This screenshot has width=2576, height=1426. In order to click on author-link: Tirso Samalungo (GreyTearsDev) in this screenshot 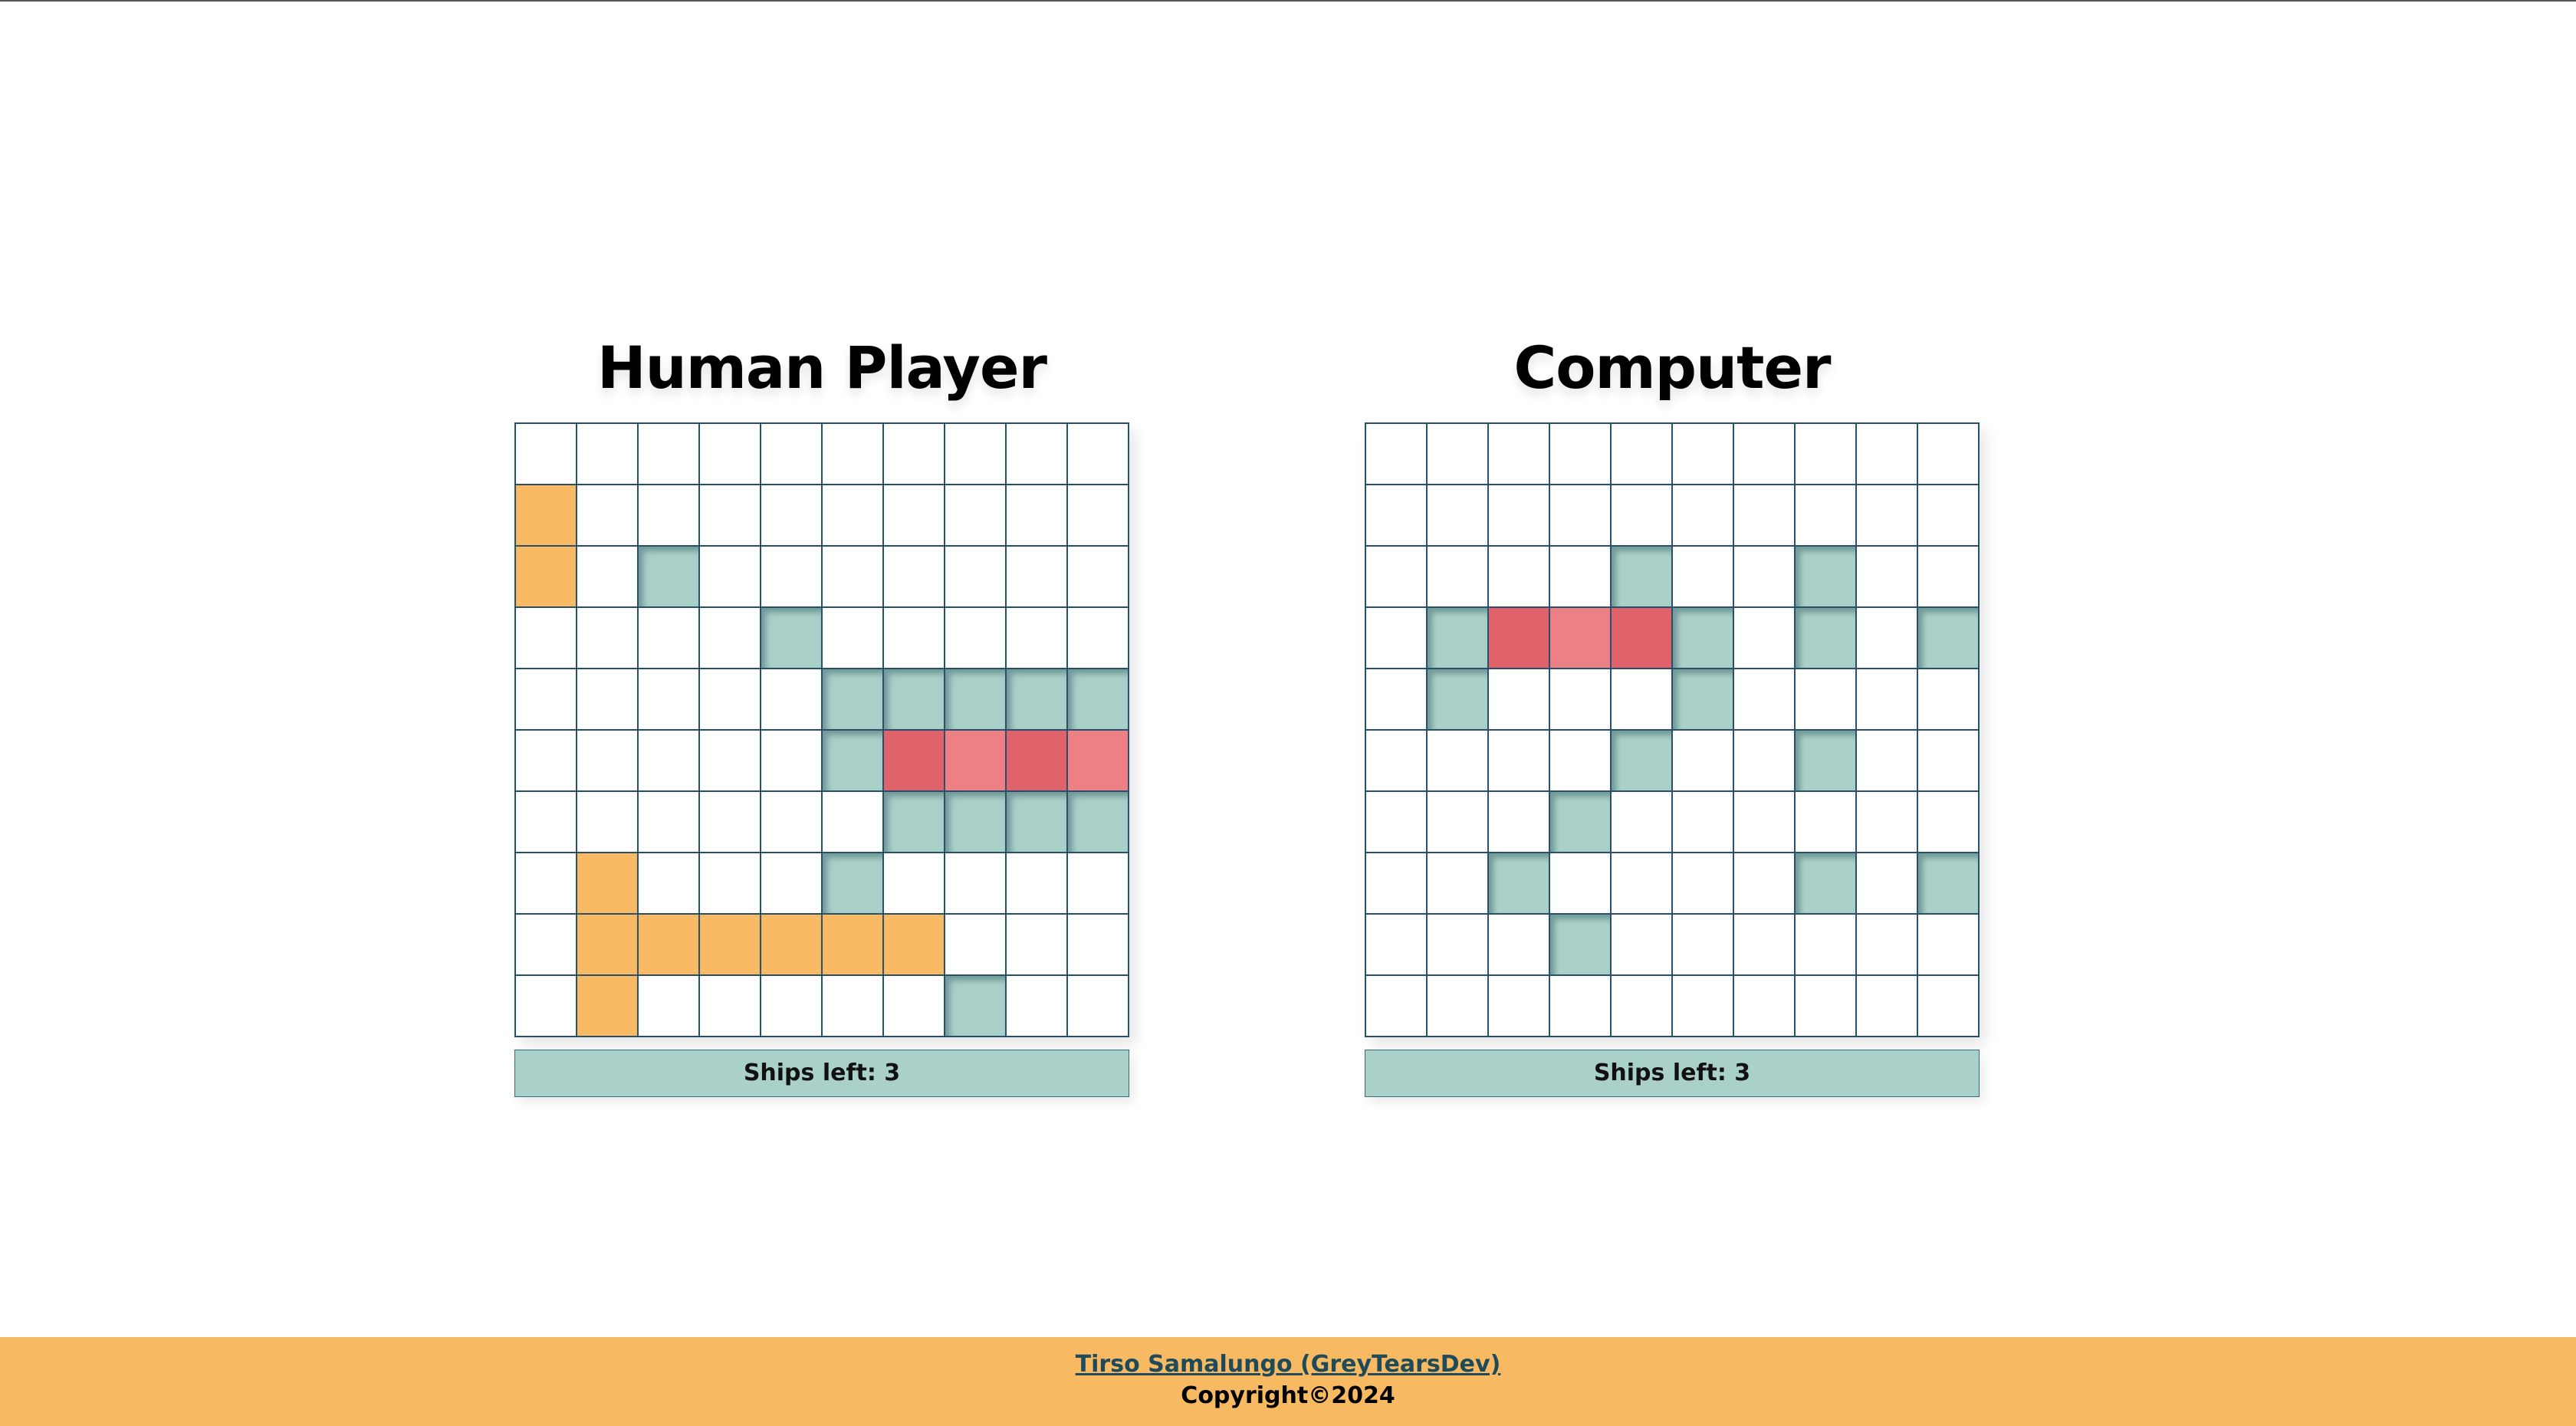, I will do `click(1288, 1365)`.